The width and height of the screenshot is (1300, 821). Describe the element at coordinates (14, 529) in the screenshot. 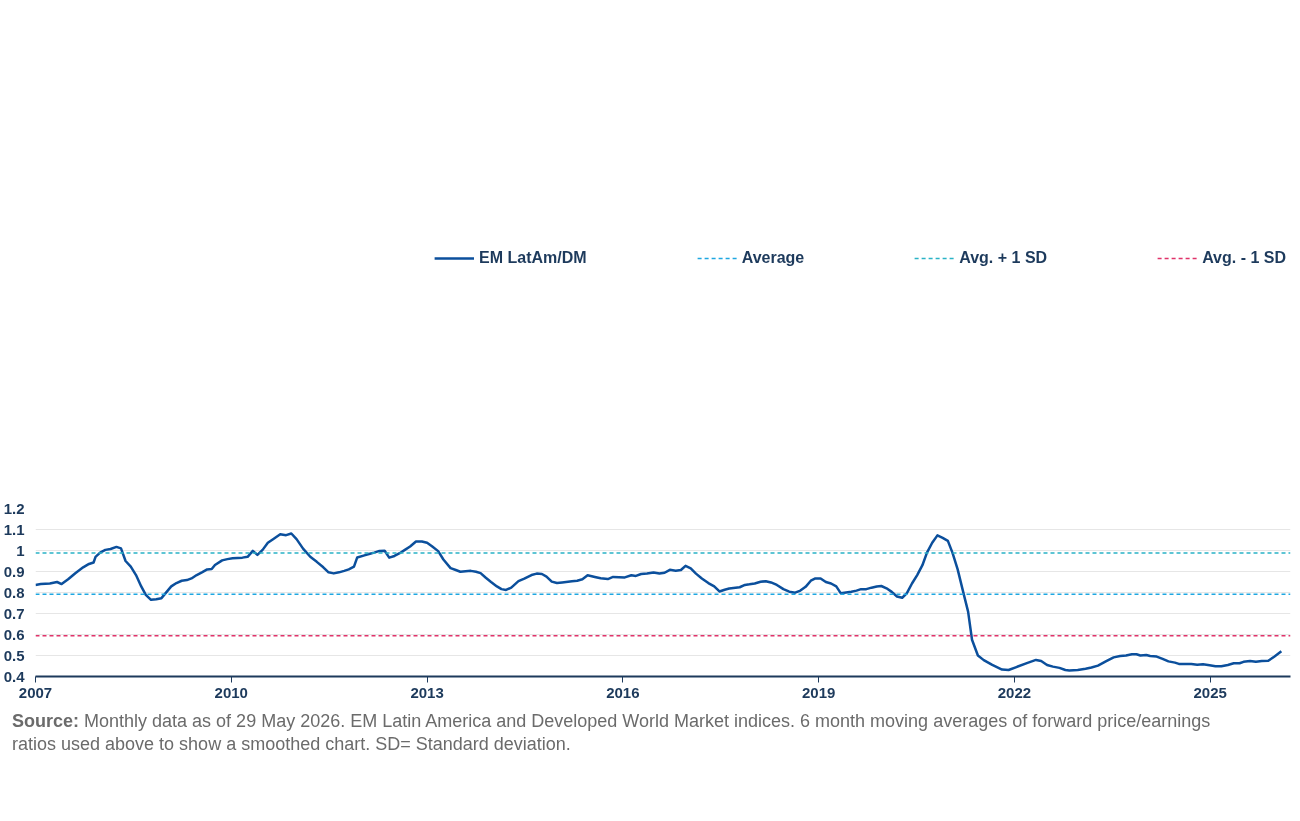

I see `y-tick-label: 1.1` at that location.